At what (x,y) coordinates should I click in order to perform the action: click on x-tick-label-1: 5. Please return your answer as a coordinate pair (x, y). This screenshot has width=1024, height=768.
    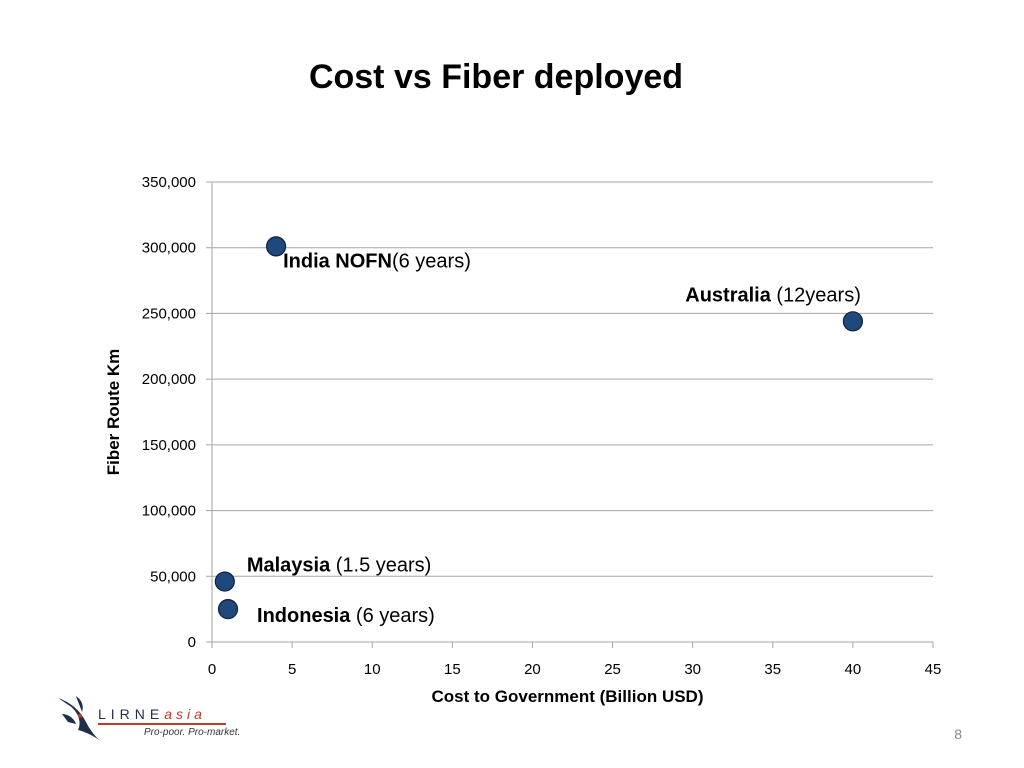
    Looking at the image, I should click on (292, 669).